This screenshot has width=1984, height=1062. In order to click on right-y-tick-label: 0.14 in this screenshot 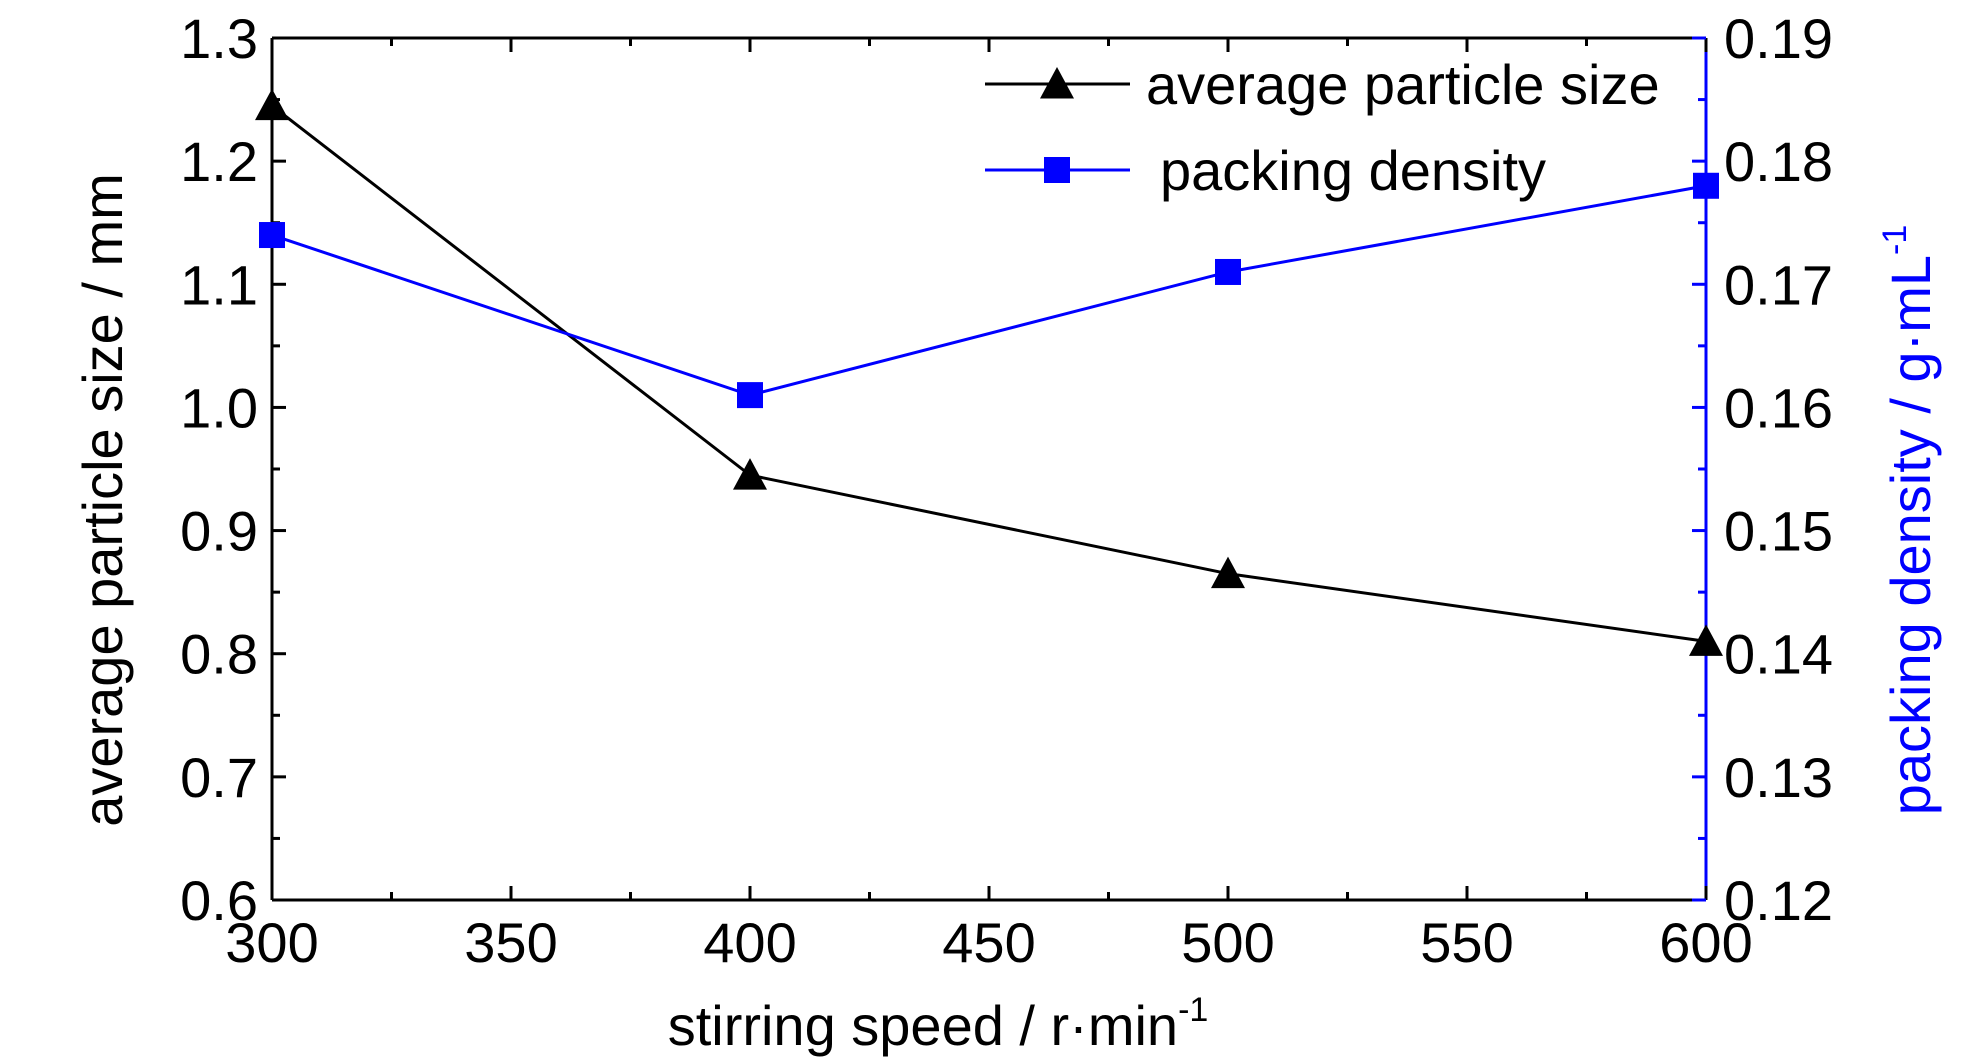, I will do `click(1778, 654)`.